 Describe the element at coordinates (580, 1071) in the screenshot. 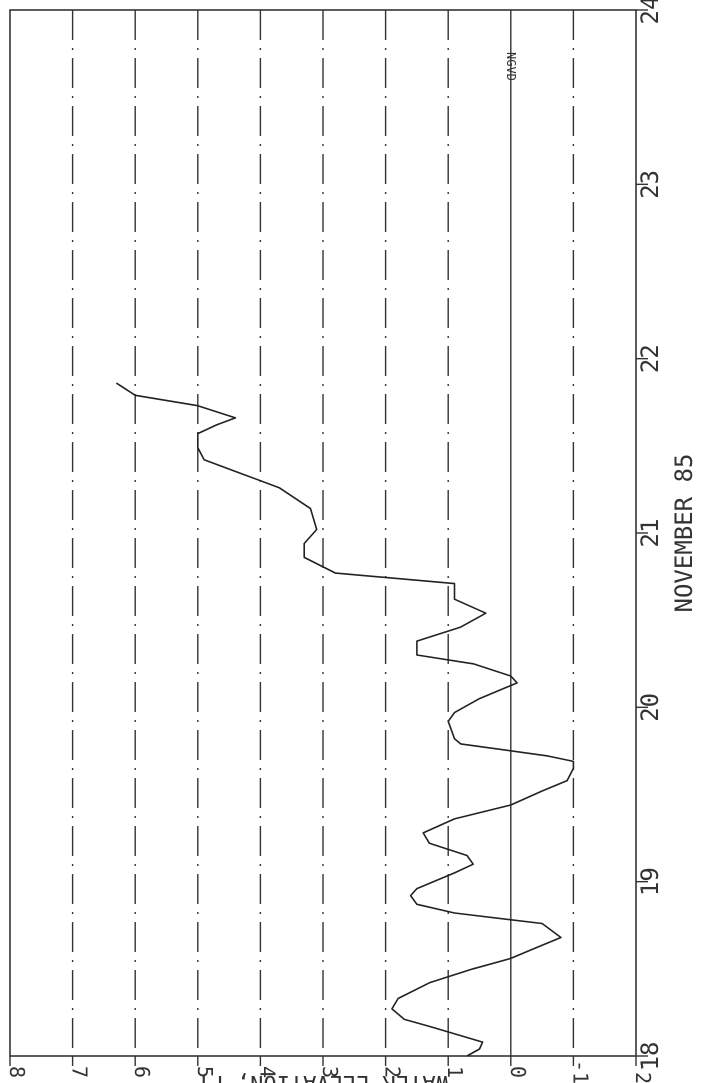

I see `y-tick-label: -1` at that location.